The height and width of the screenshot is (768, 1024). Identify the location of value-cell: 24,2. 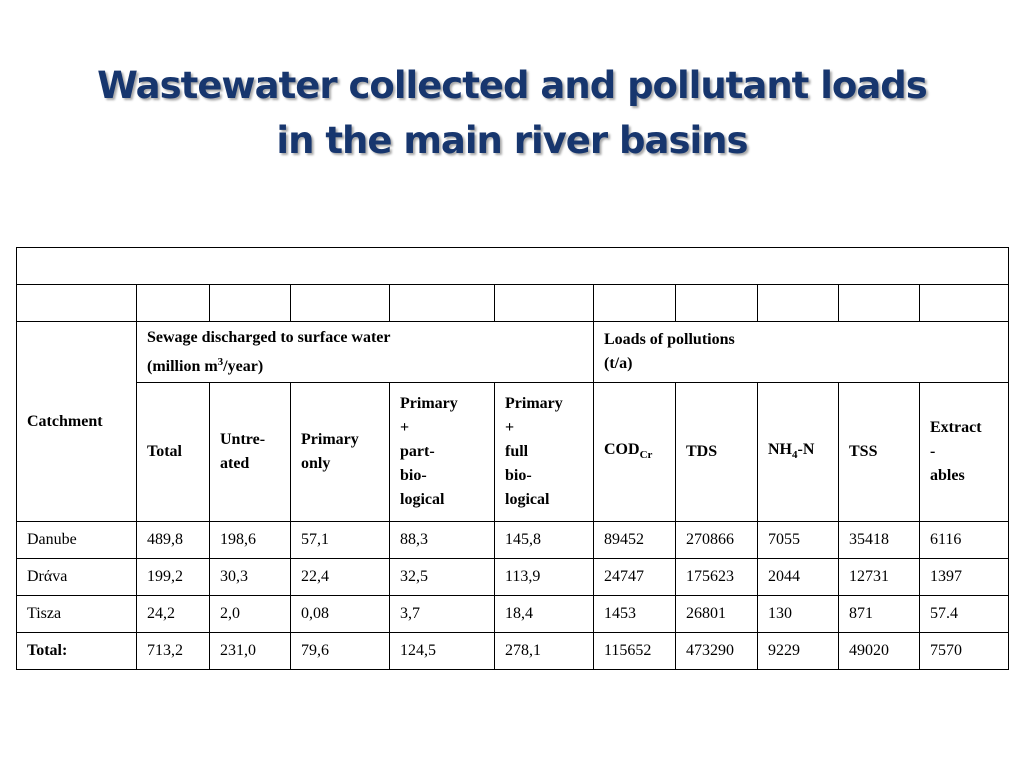
(173, 614).